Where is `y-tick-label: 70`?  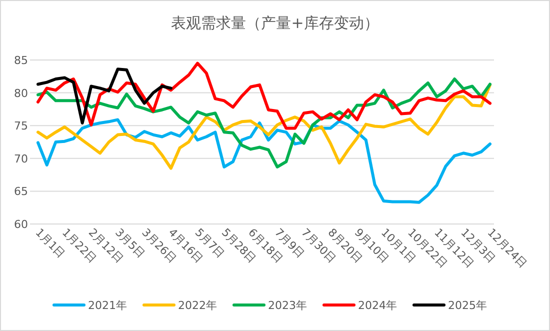 y-tick-label: 70 is located at coordinates (21, 159).